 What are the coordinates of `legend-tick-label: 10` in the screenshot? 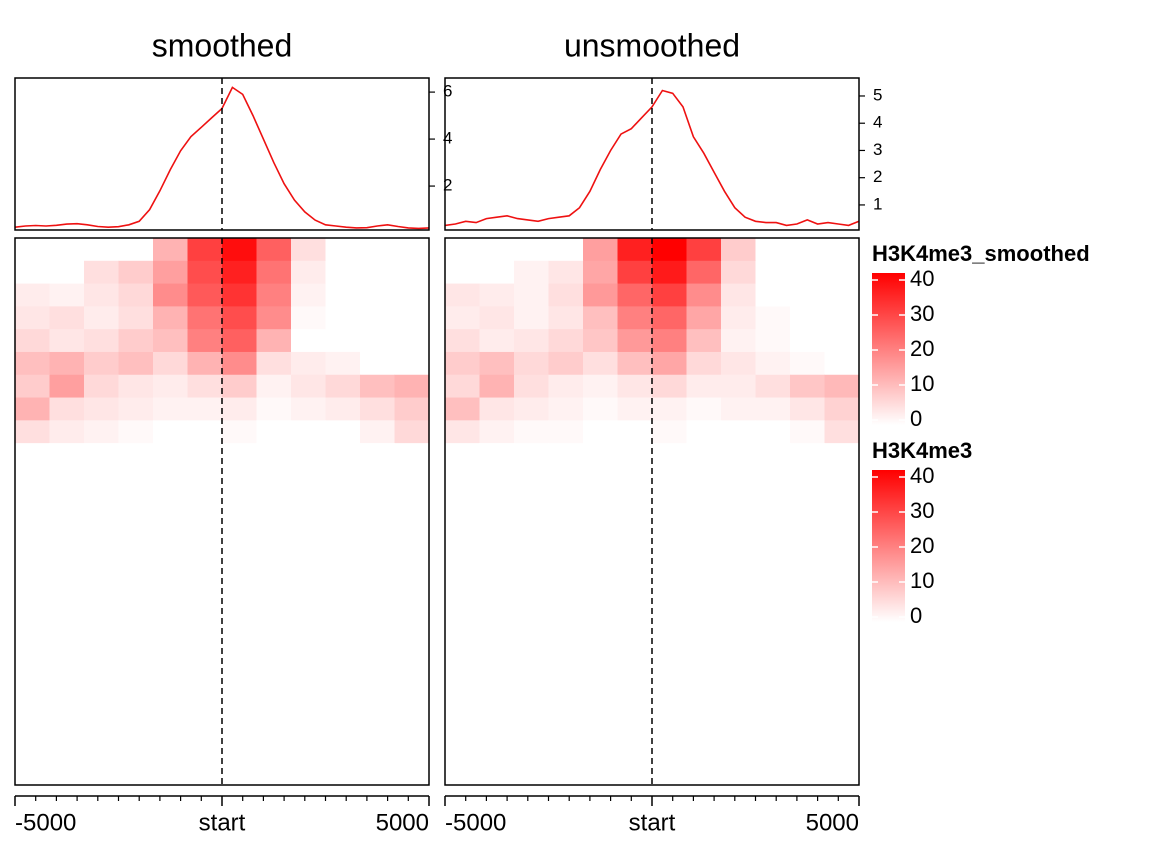 It's located at (922, 383).